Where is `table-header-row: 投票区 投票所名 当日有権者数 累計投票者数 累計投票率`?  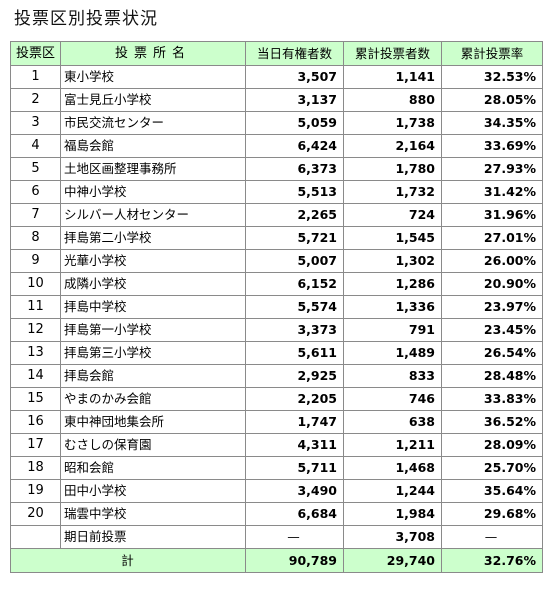 table-header-row: 投票区 投票所名 当日有権者数 累計投票者数 累計投票率 is located at coordinates (276, 53).